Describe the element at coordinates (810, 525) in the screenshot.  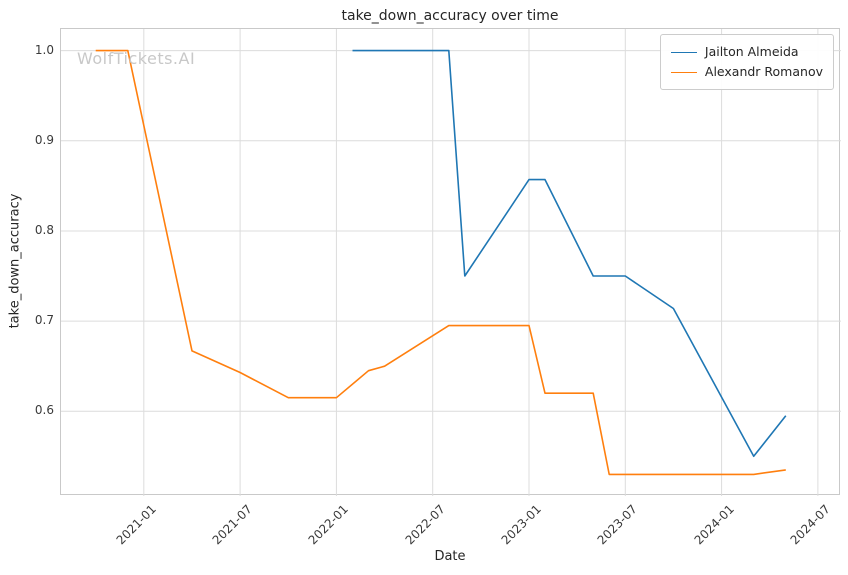
I see `x-tick-label: 2024-07` at that location.